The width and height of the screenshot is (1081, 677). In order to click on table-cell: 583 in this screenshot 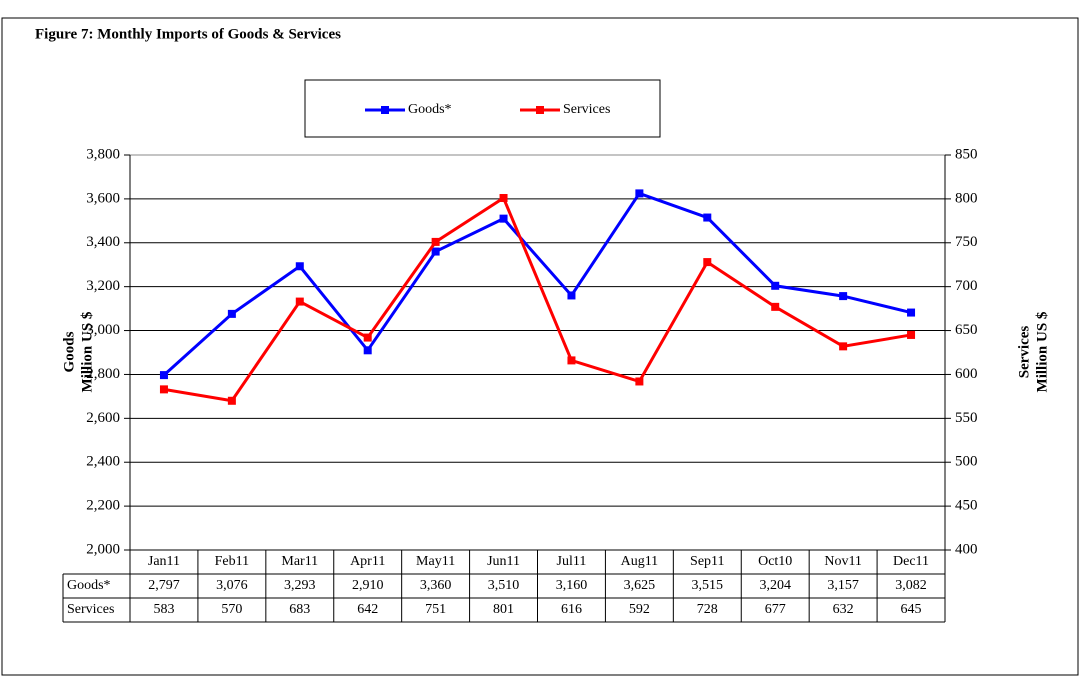, I will do `click(163, 609)`.